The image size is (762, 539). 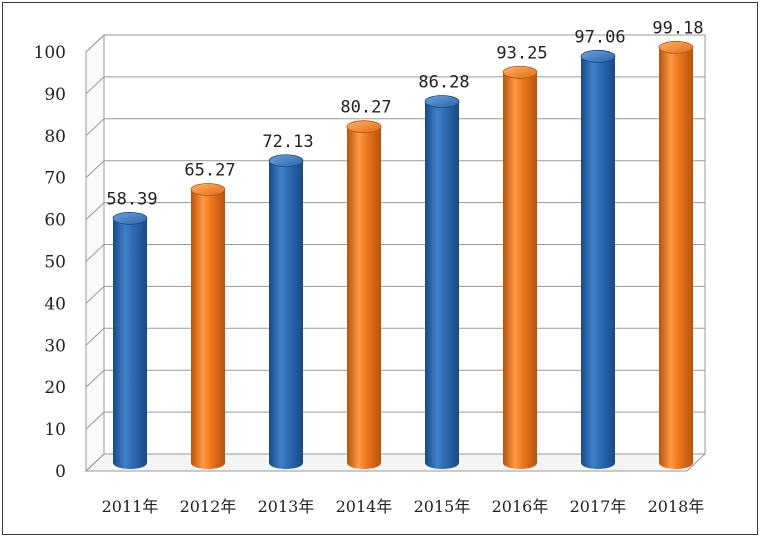 What do you see at coordinates (209, 171) in the screenshot?
I see `data-label: 65.27` at bounding box center [209, 171].